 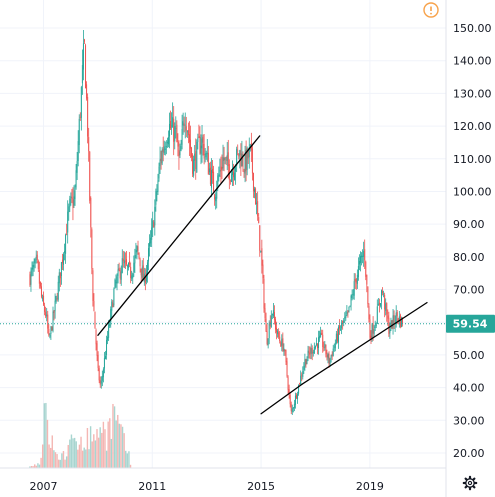 I want to click on time-tick-label: 2015, so click(x=261, y=486).